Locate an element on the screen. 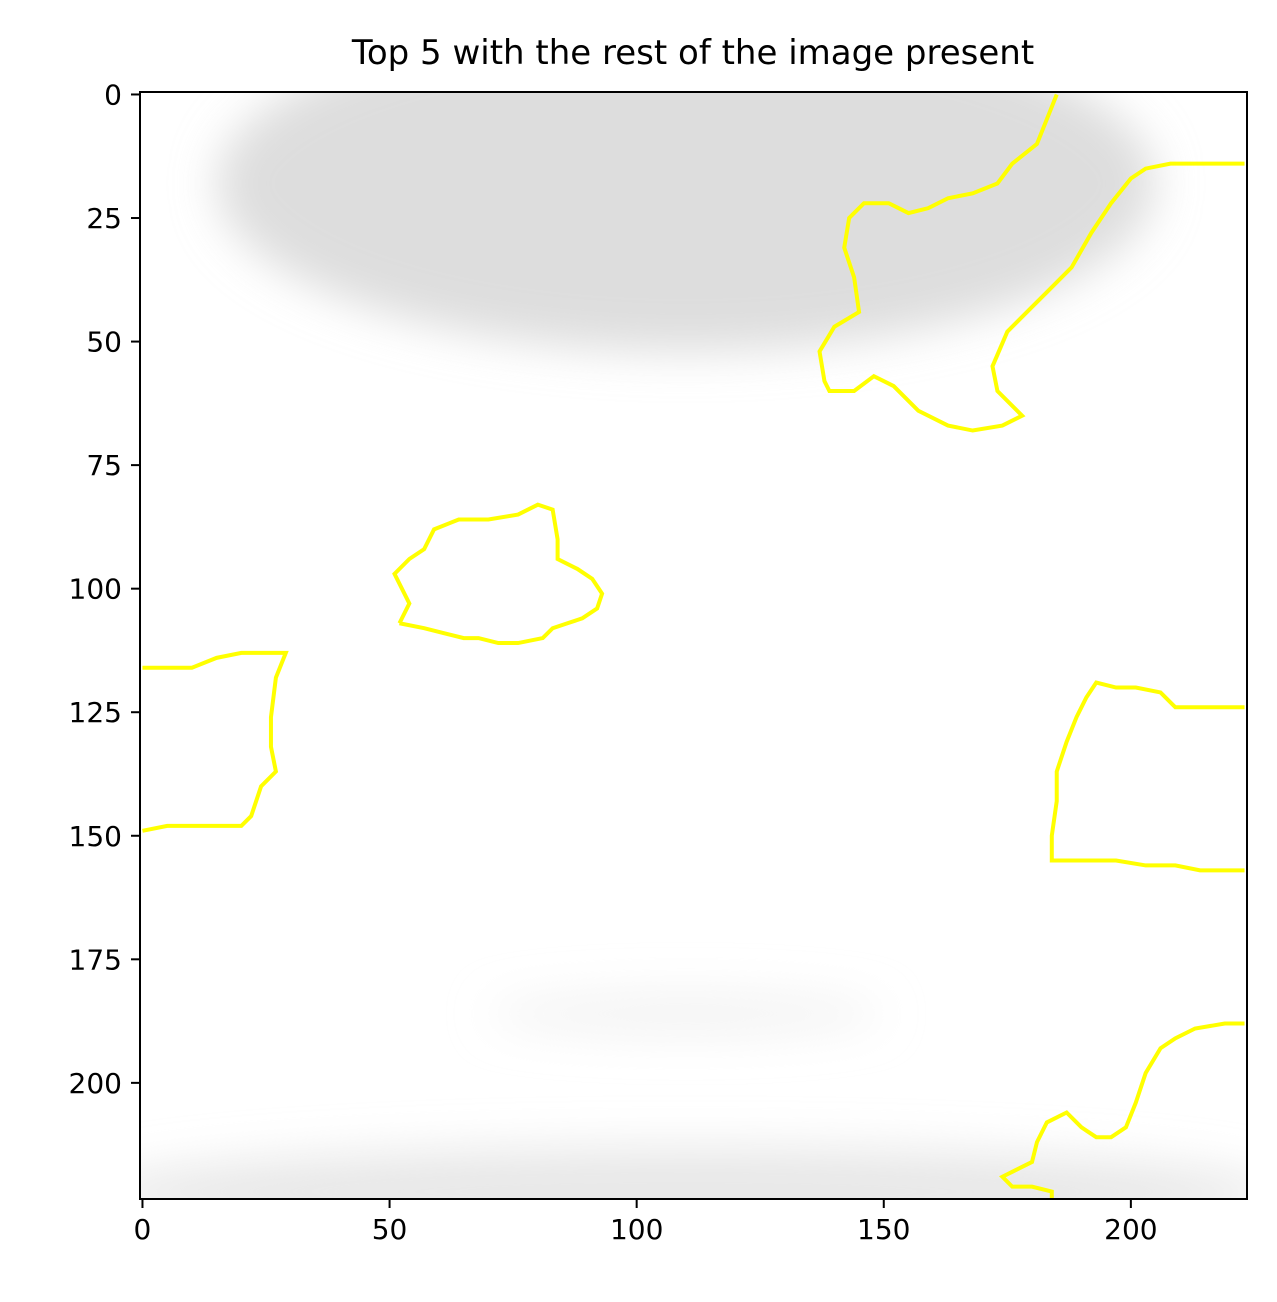  outline-region-5-bottom-right is located at coordinates (1121, 1110).